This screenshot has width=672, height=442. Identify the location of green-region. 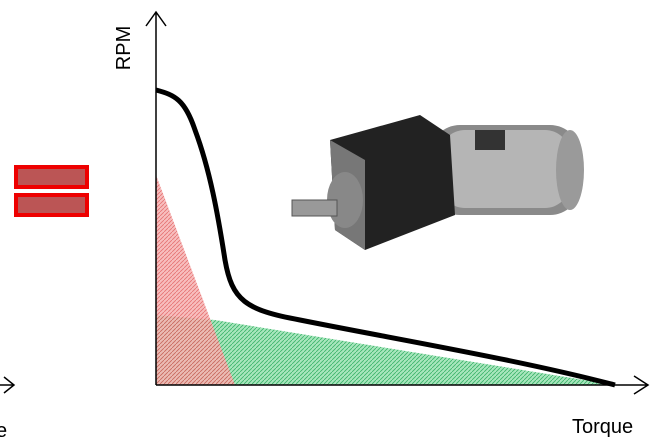
(385, 350).